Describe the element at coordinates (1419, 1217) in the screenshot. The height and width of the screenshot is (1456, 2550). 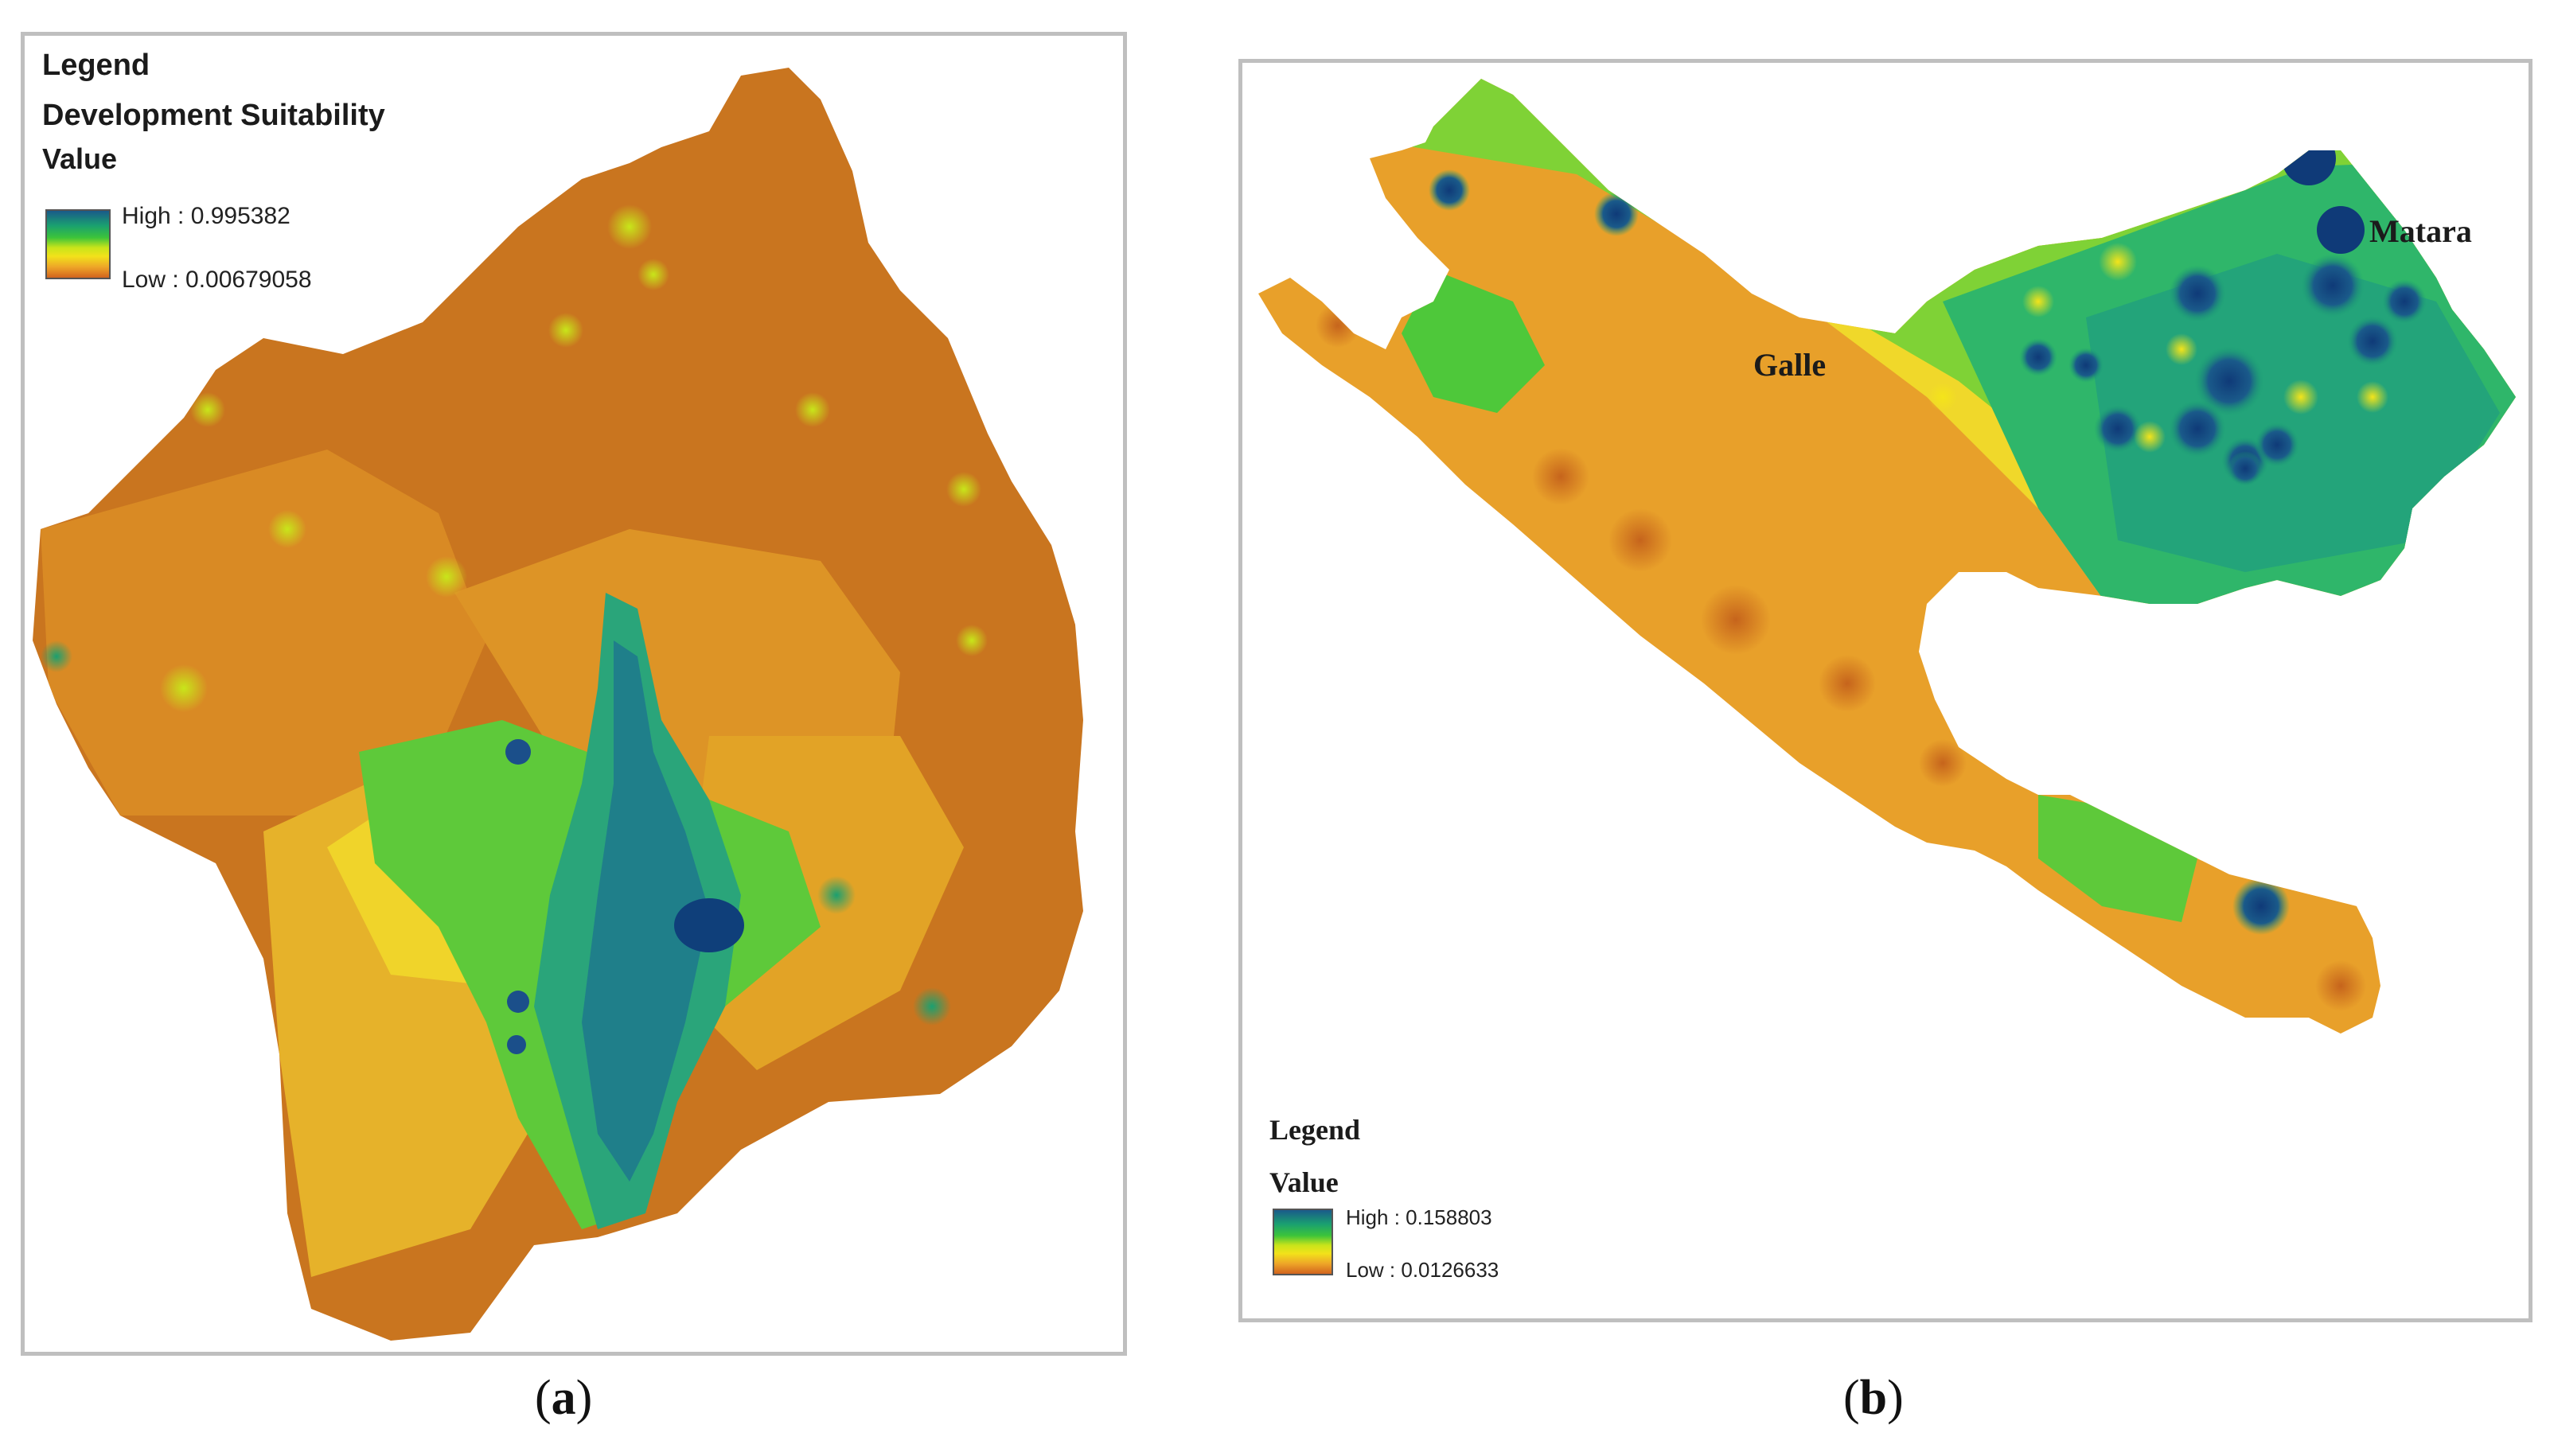
I see `high-value-label: High : 0.158803` at that location.